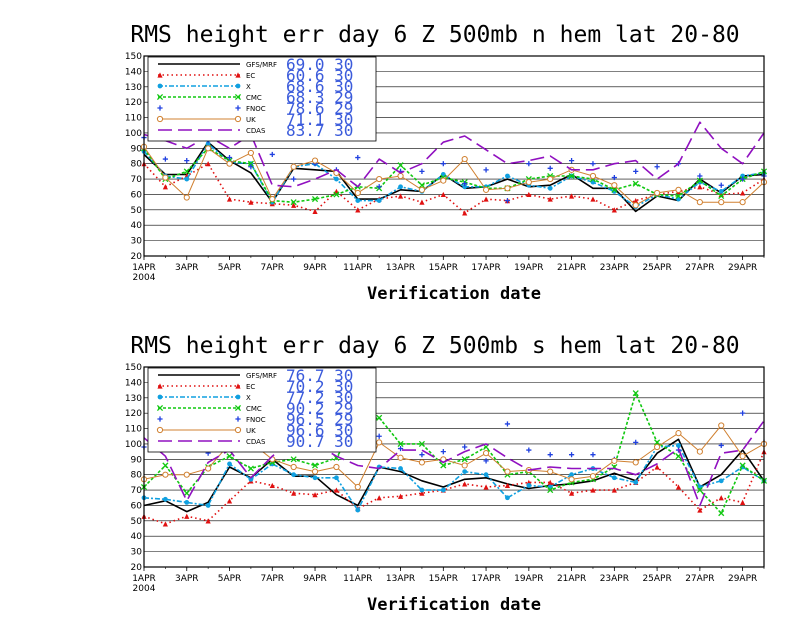  What do you see at coordinates (319, 430) in the screenshot?
I see `legend-stat: 96.6 30` at bounding box center [319, 430].